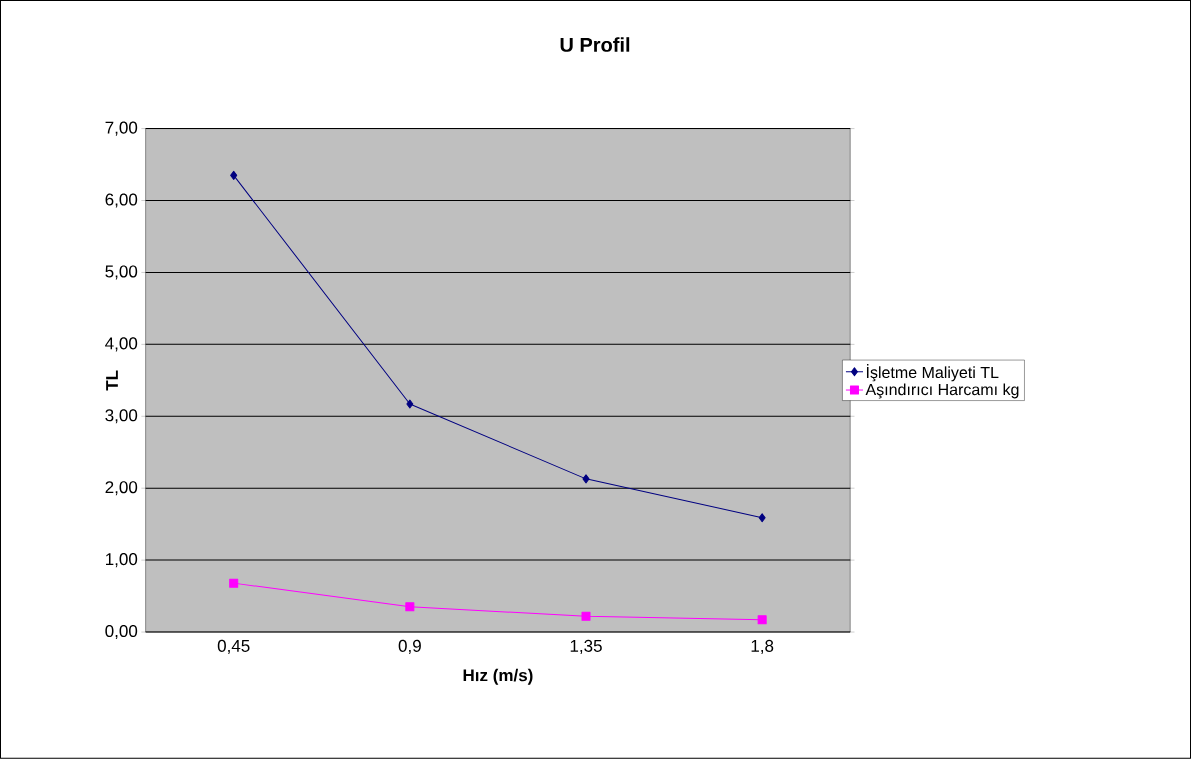 The height and width of the screenshot is (759, 1191). I want to click on y-tick-label: 4,00, so click(121, 344).